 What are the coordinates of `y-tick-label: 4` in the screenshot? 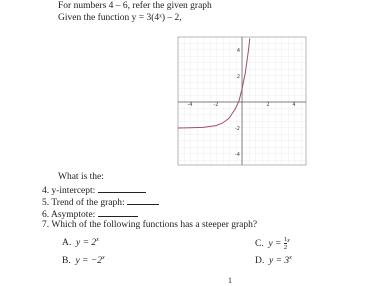 It's located at (238, 51).